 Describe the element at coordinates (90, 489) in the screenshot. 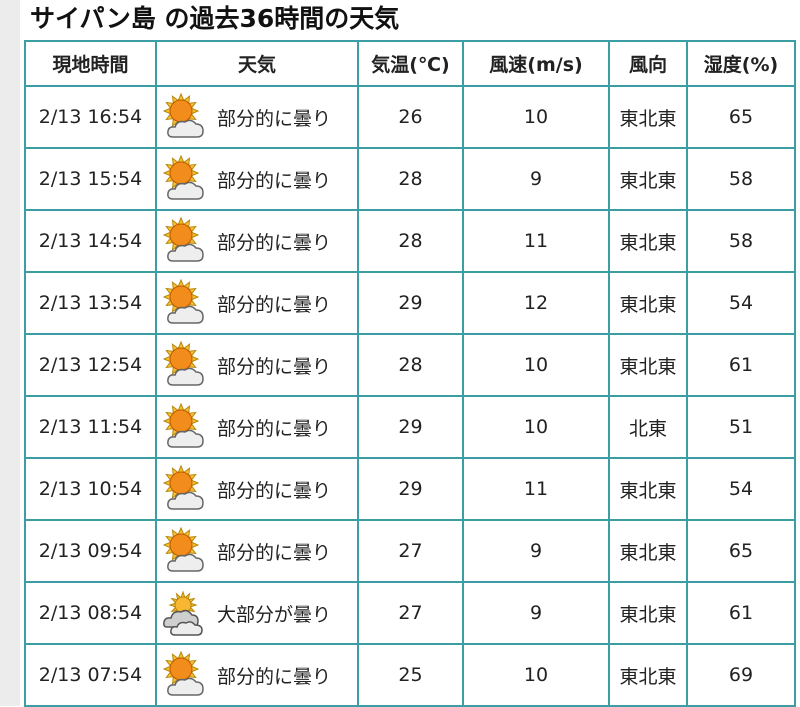

I see `cell-time: 2/13 10:54` at that location.